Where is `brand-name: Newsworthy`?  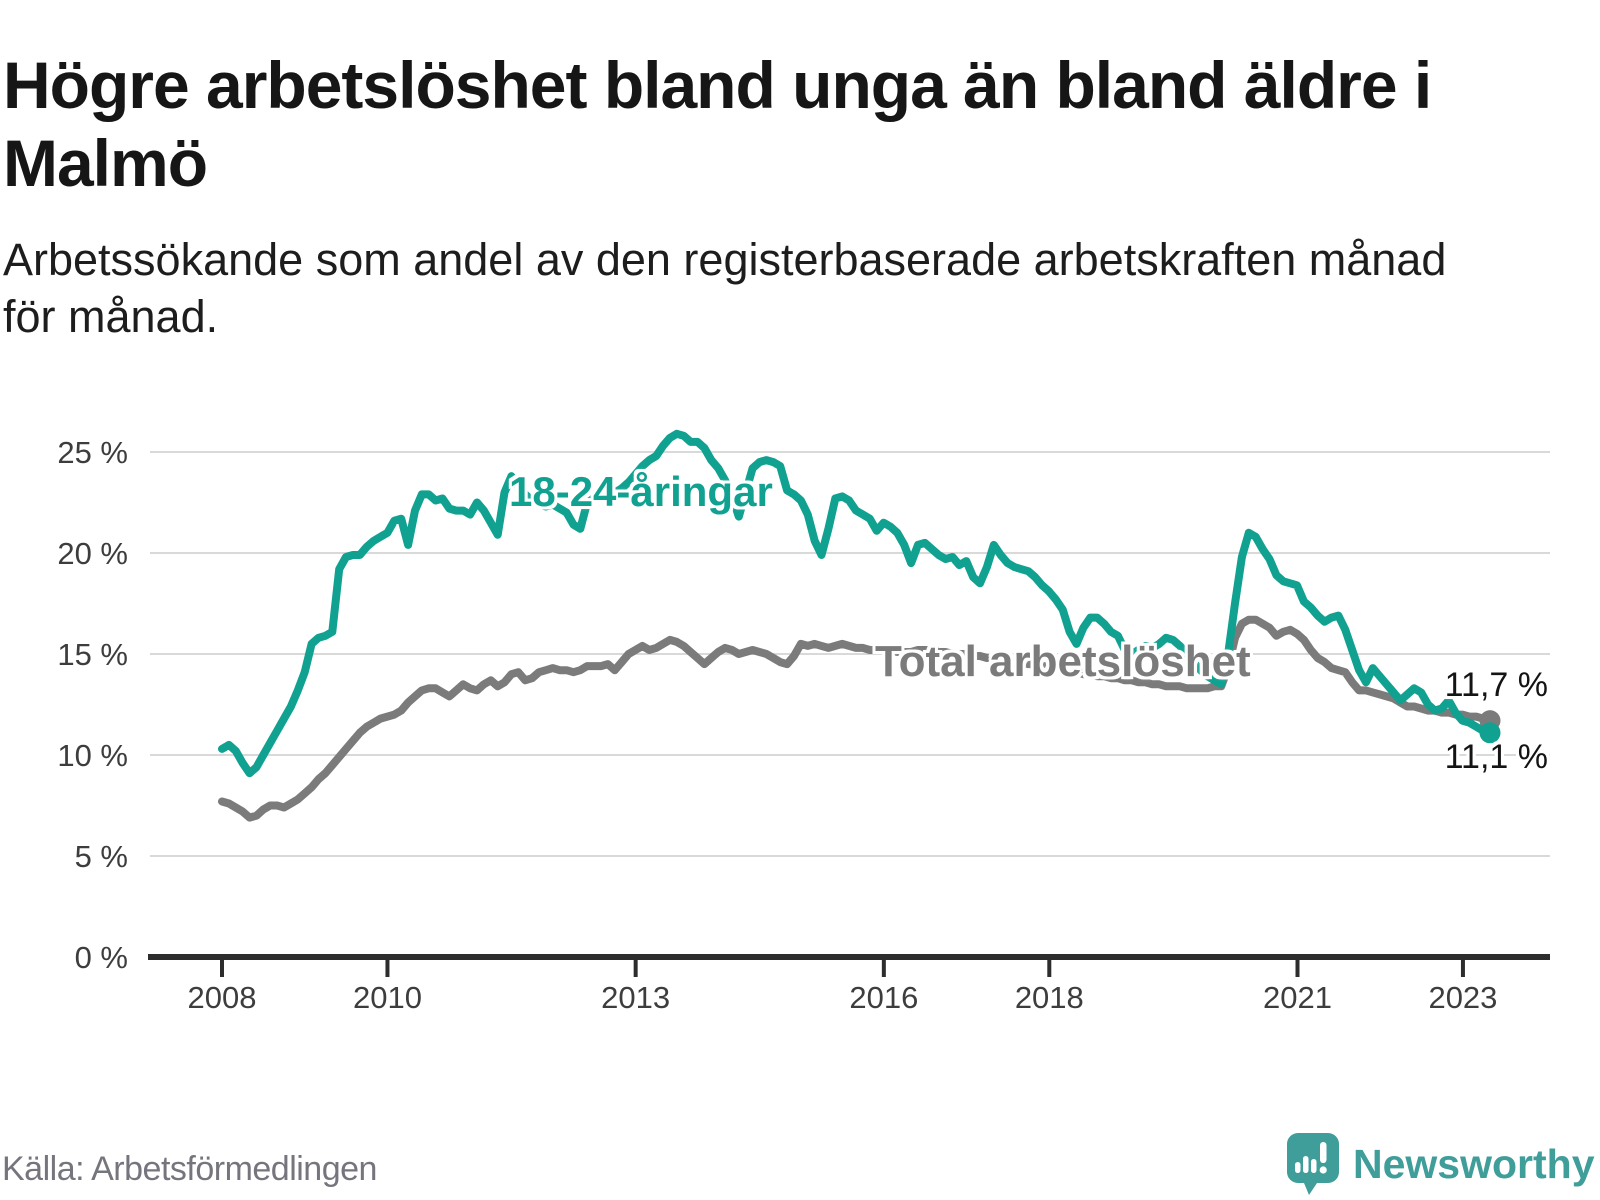 brand-name: Newsworthy is located at coordinates (1474, 1163).